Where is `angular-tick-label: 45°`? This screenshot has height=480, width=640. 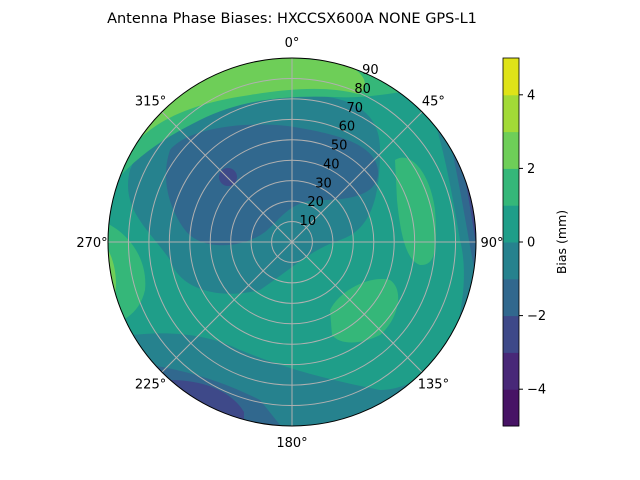 angular-tick-label: 45° is located at coordinates (433, 102).